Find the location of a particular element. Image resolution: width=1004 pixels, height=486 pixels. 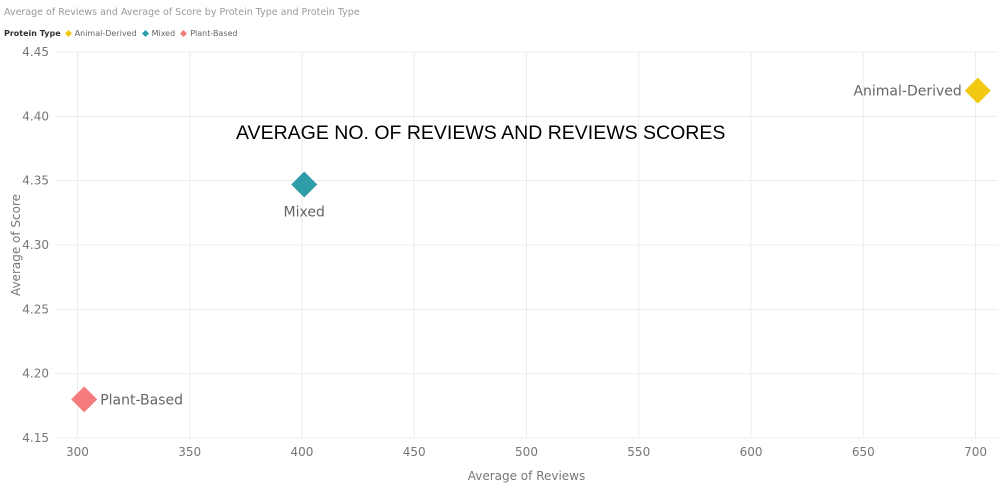

data-label: Animal-Derived is located at coordinates (907, 92).